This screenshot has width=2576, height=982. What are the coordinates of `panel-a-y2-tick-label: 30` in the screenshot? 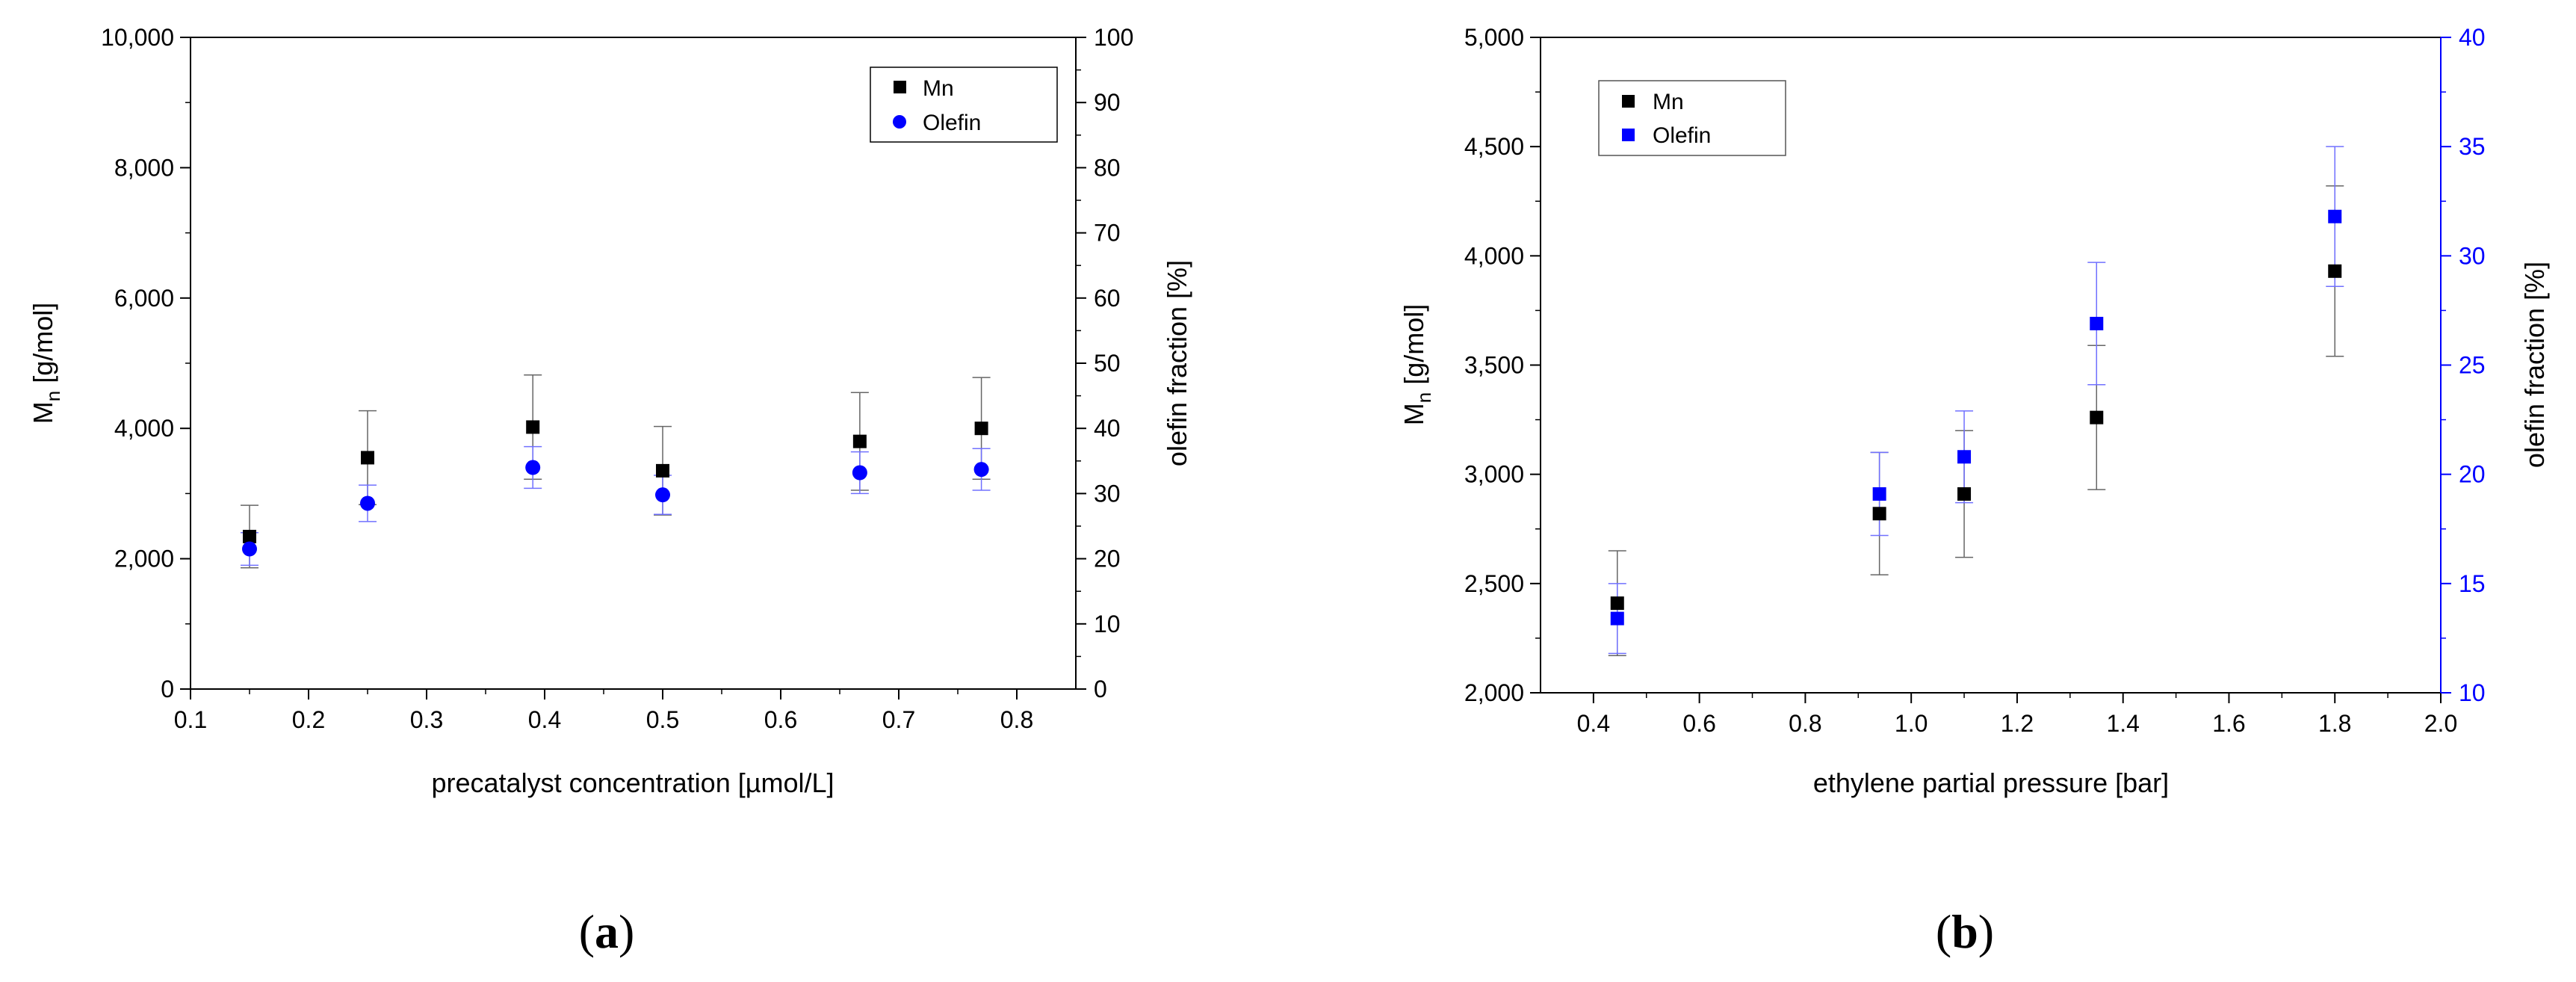 It's located at (1107, 494).